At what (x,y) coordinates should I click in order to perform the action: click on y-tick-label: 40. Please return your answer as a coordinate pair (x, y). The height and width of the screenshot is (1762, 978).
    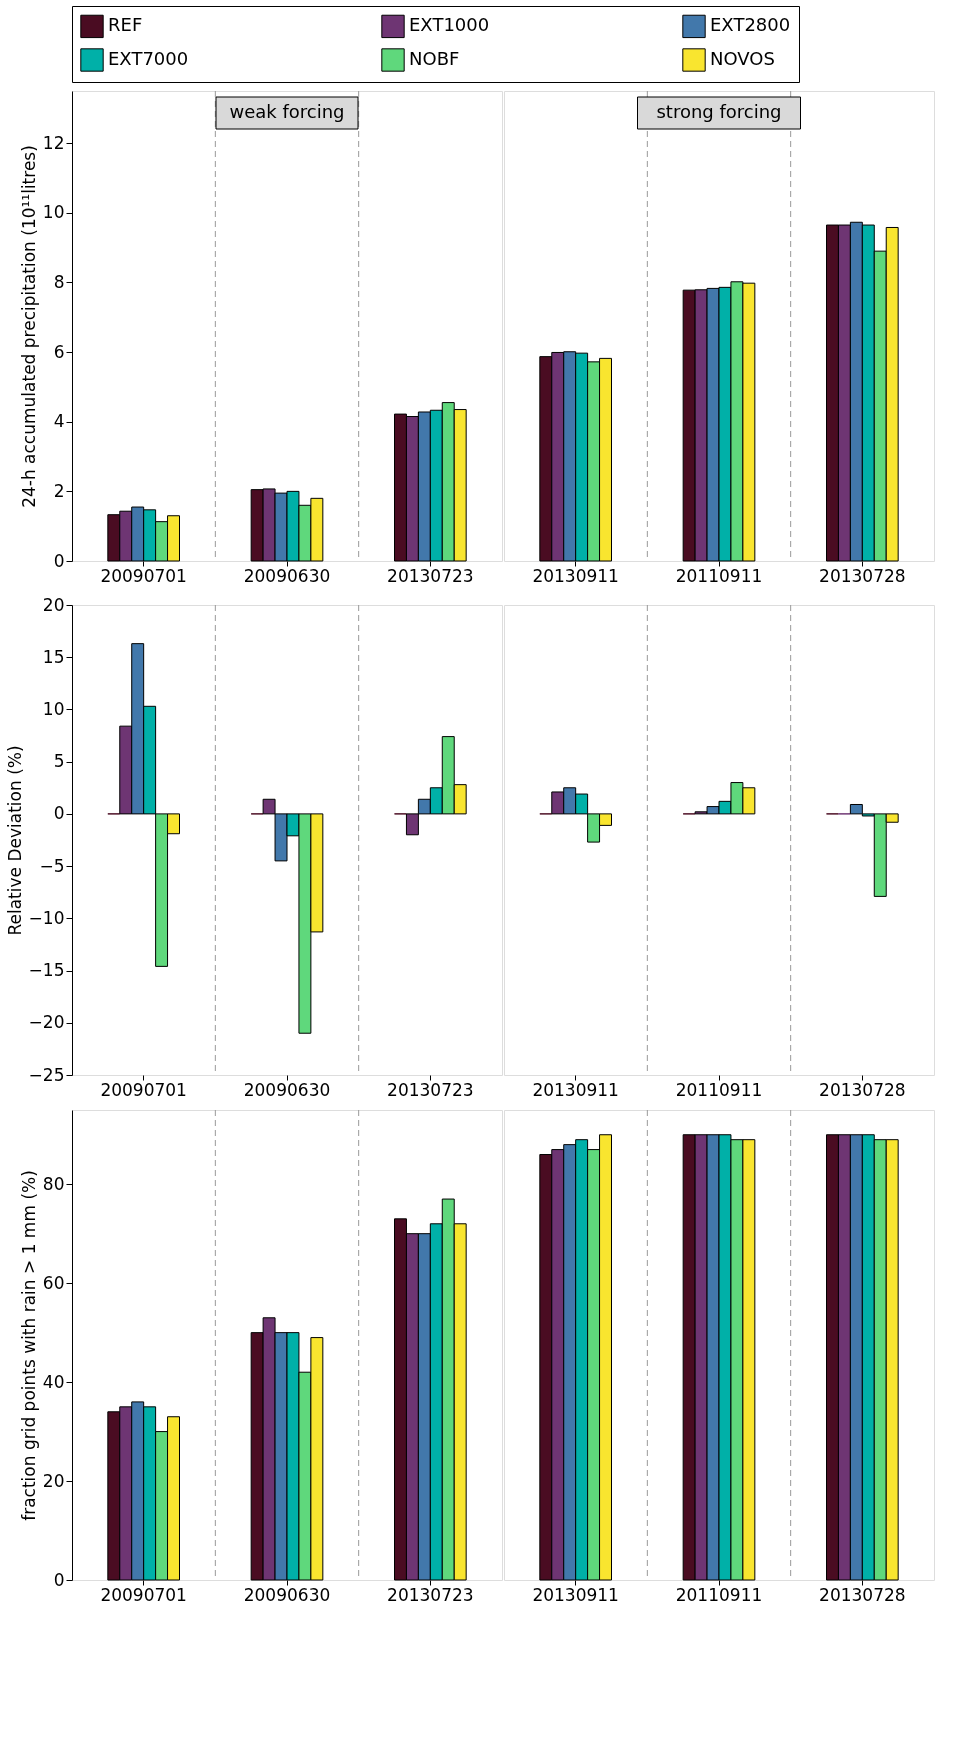
    Looking at the image, I should click on (53, 1381).